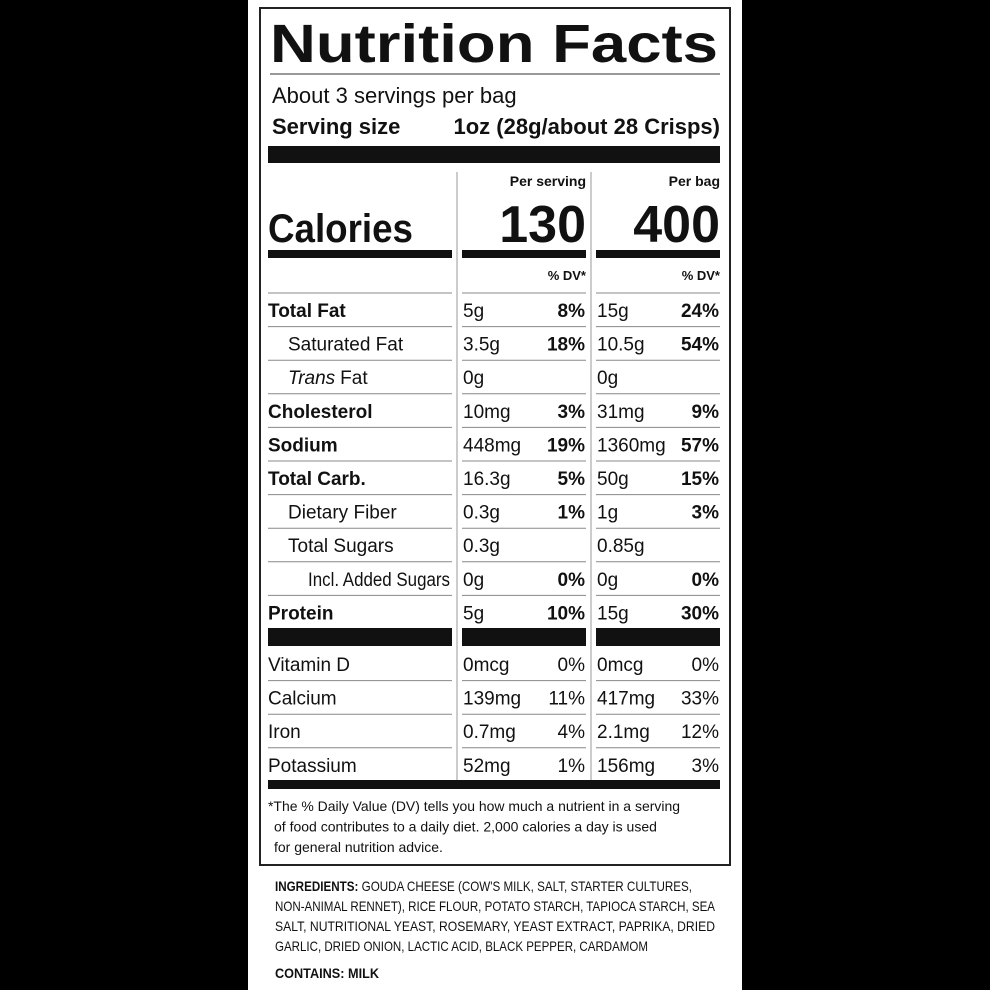  I want to click on nutrient-name: Incl. Added Sugars, so click(379, 580).